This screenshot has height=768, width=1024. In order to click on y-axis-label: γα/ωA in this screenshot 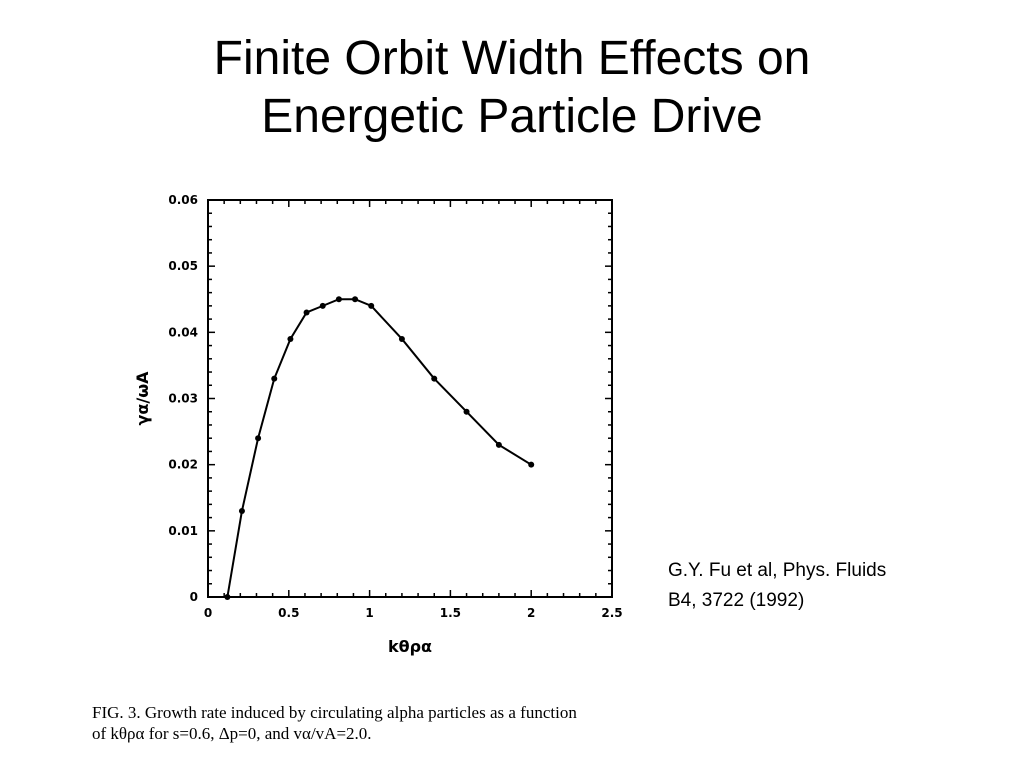, I will do `click(142, 398)`.